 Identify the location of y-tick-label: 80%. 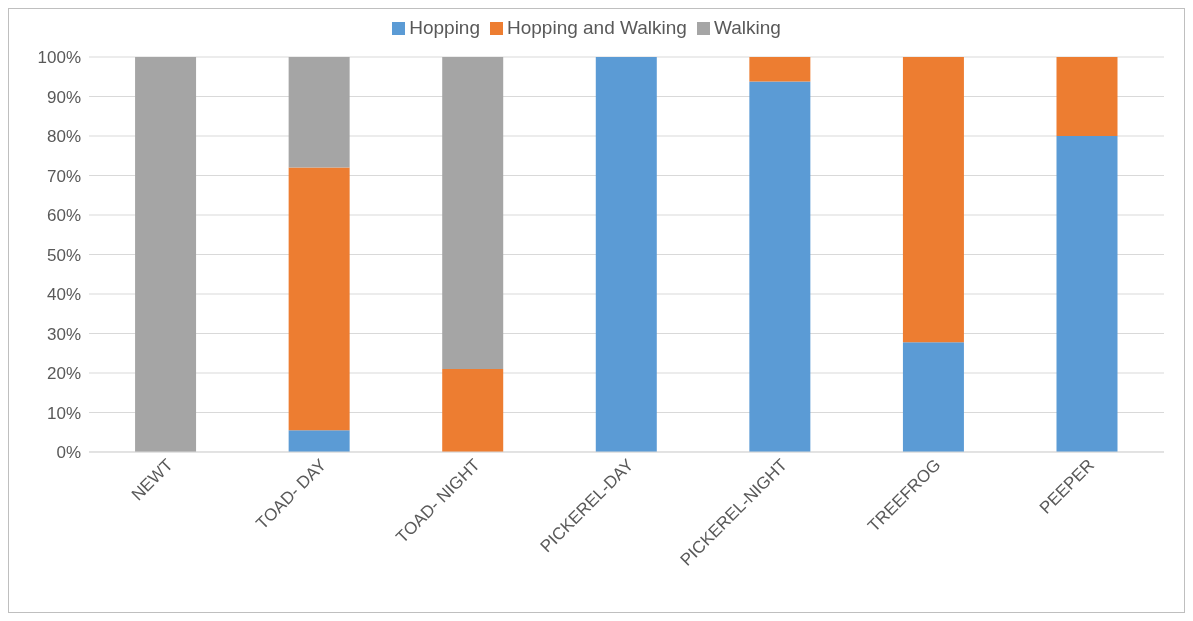
(63, 137).